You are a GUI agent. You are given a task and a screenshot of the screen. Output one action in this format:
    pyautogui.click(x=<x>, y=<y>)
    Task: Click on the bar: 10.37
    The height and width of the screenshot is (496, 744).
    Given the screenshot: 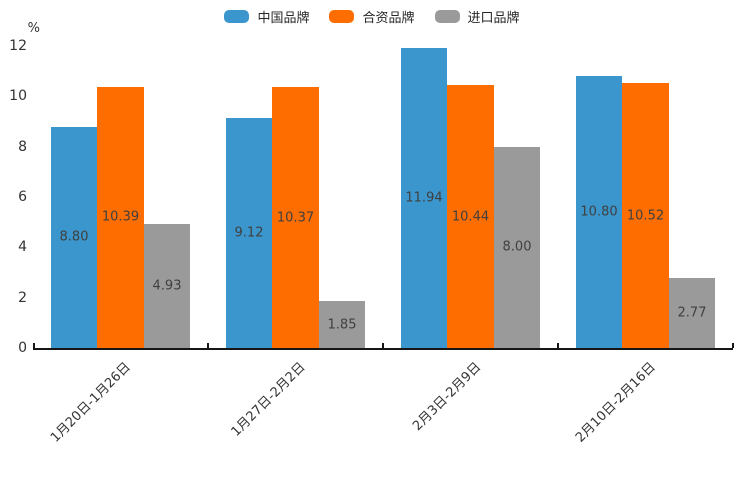 What is the action you would take?
    pyautogui.click(x=295, y=217)
    